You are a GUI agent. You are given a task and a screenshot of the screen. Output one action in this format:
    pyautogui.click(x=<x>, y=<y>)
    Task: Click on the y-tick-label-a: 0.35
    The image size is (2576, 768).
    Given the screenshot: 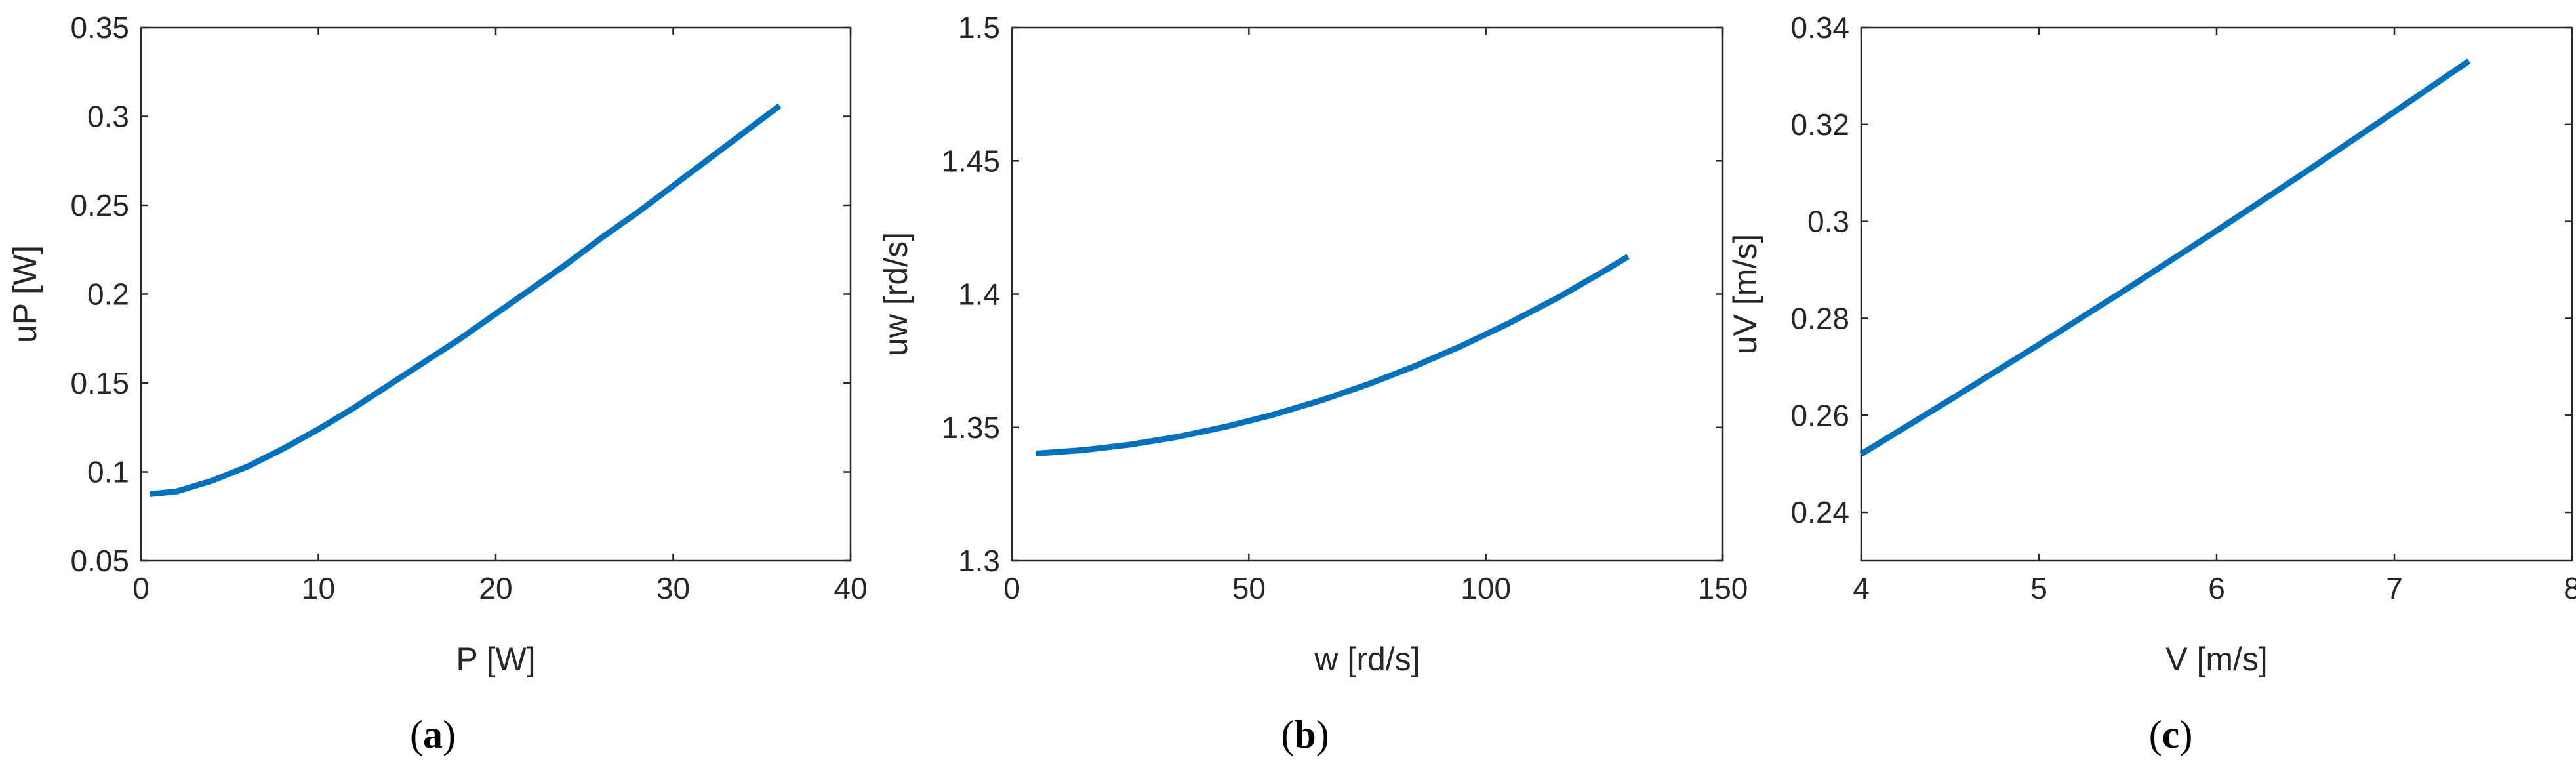 What is the action you would take?
    pyautogui.click(x=99, y=27)
    